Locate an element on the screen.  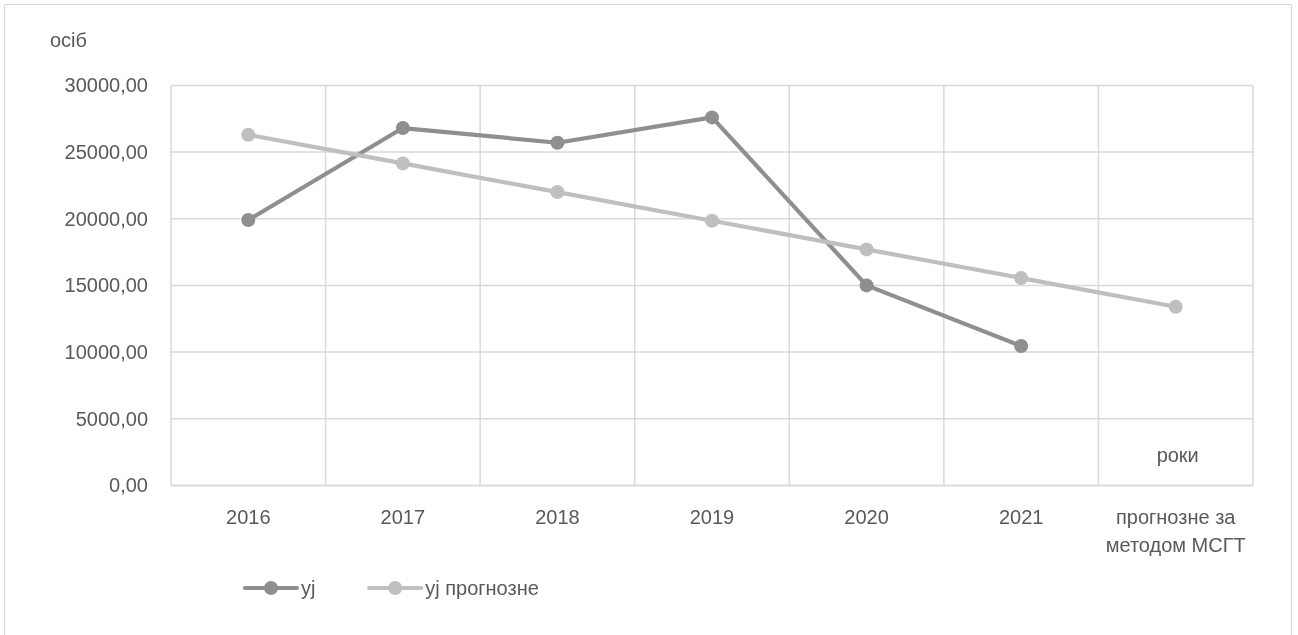
x-tick-label: 2021 is located at coordinates (1021, 517).